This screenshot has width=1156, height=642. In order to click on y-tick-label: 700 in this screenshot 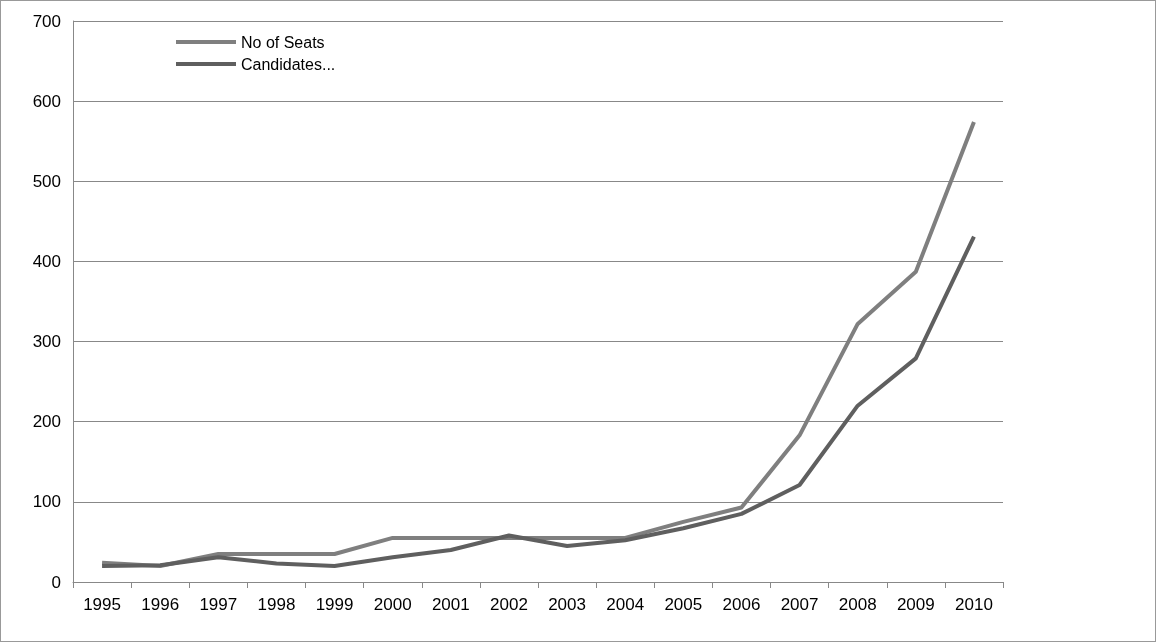, I will do `click(46, 21)`.